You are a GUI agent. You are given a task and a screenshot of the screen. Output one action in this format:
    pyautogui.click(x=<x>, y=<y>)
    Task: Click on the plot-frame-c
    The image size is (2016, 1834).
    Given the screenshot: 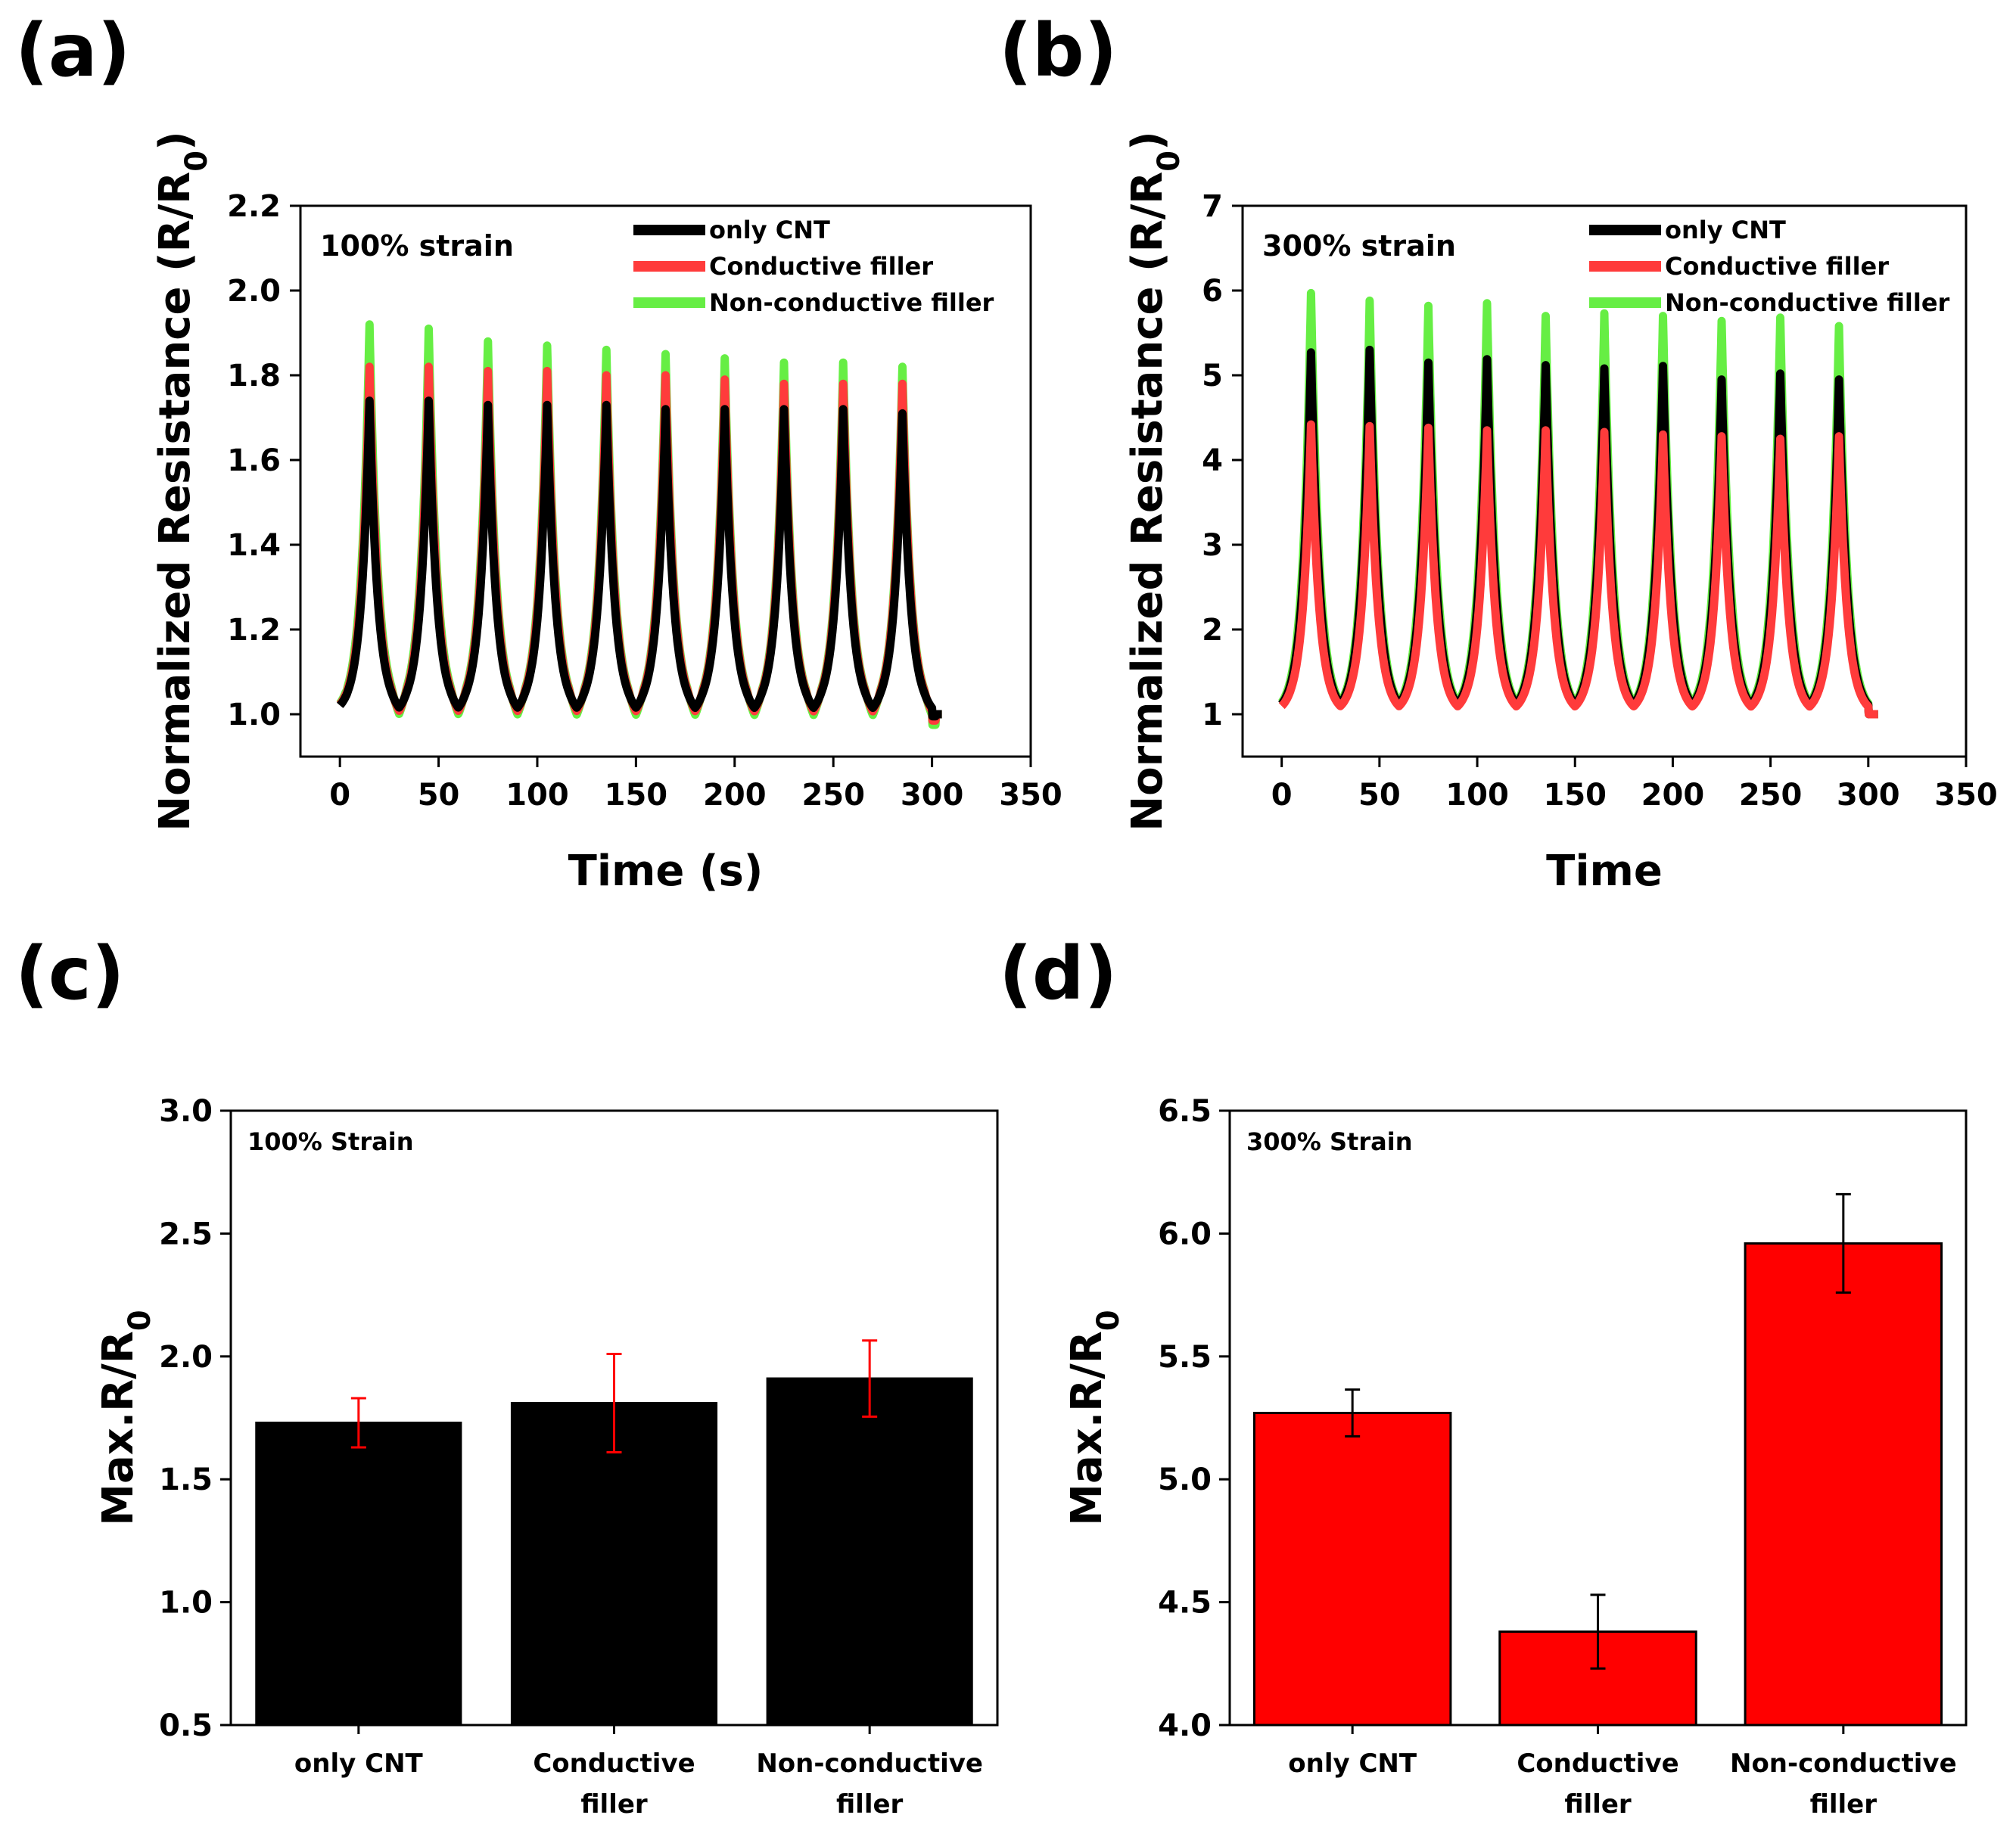 What is the action you would take?
    pyautogui.click(x=614, y=1418)
    